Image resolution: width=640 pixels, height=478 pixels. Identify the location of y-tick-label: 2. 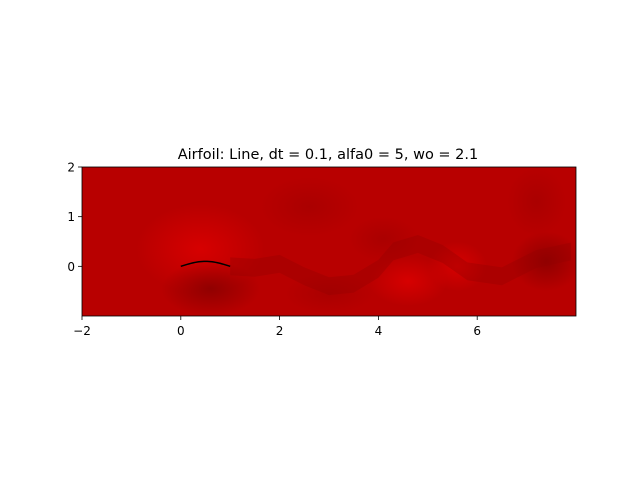
(71, 168).